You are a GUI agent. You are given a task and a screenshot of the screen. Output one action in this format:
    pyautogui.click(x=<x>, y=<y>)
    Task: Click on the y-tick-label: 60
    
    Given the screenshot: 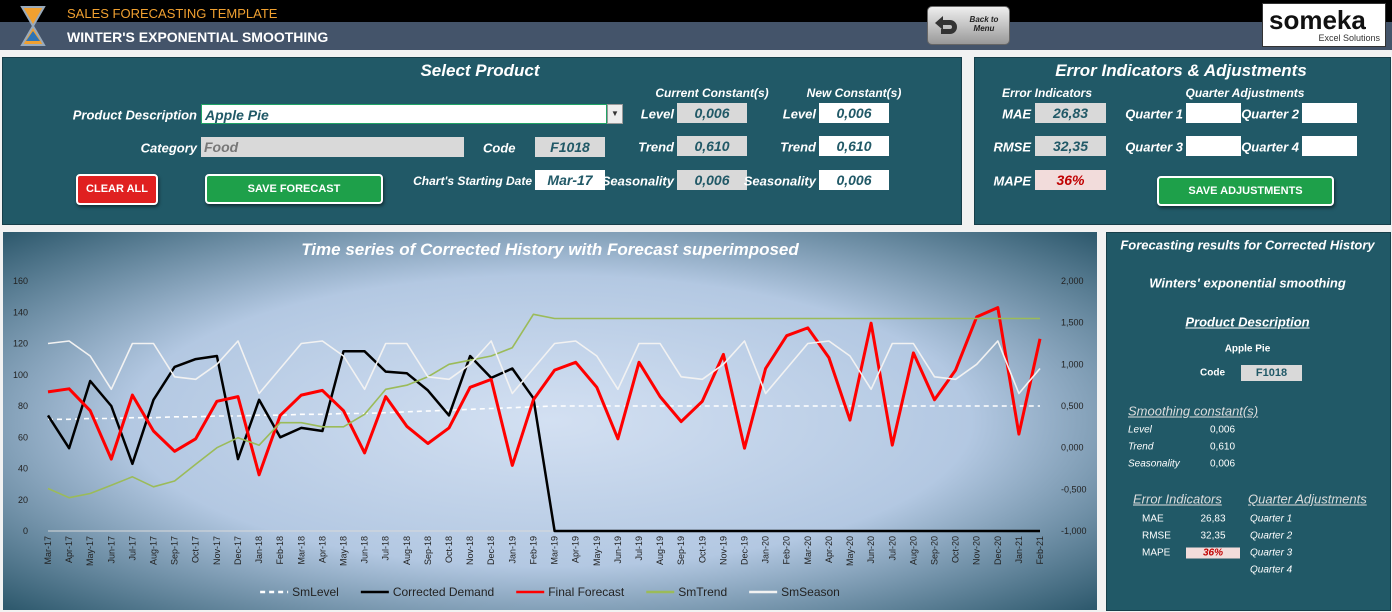 What is the action you would take?
    pyautogui.click(x=23, y=437)
    